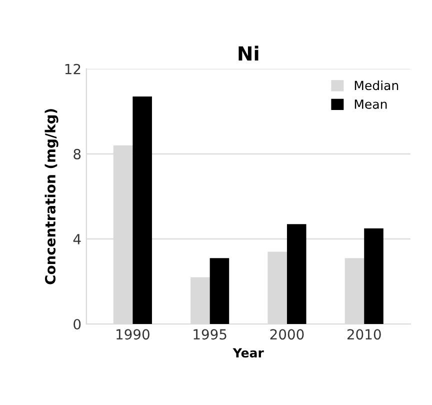 The image size is (432, 405). I want to click on x-tick-label: 2000, so click(287, 334).